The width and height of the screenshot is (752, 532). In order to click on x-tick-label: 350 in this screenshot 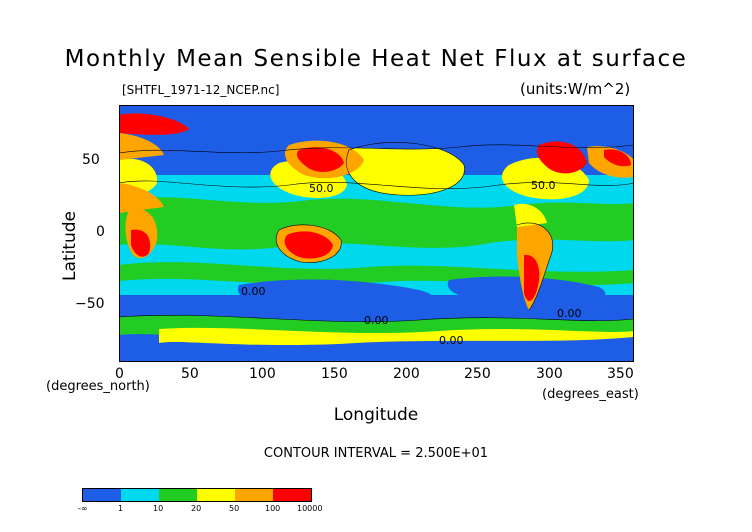, I will do `click(620, 374)`.